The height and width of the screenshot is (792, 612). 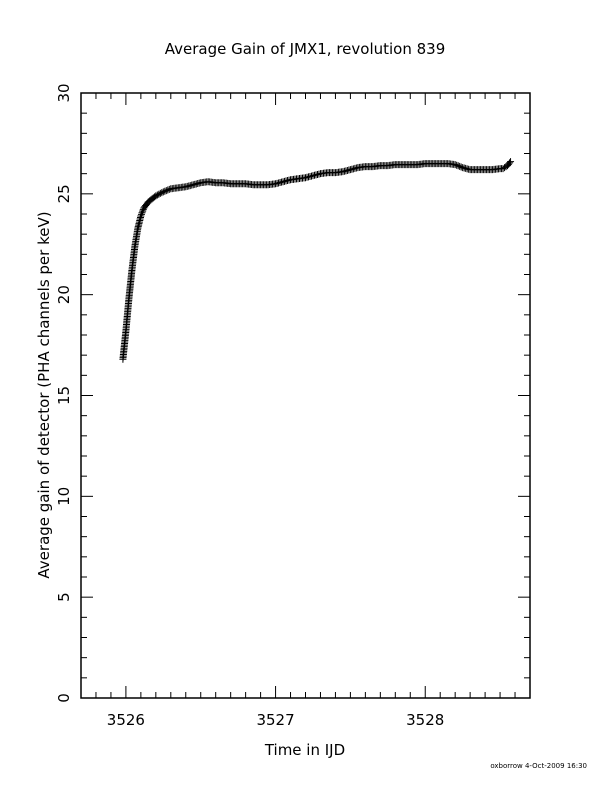 What do you see at coordinates (425, 720) in the screenshot?
I see `x-tick-label: 3528` at bounding box center [425, 720].